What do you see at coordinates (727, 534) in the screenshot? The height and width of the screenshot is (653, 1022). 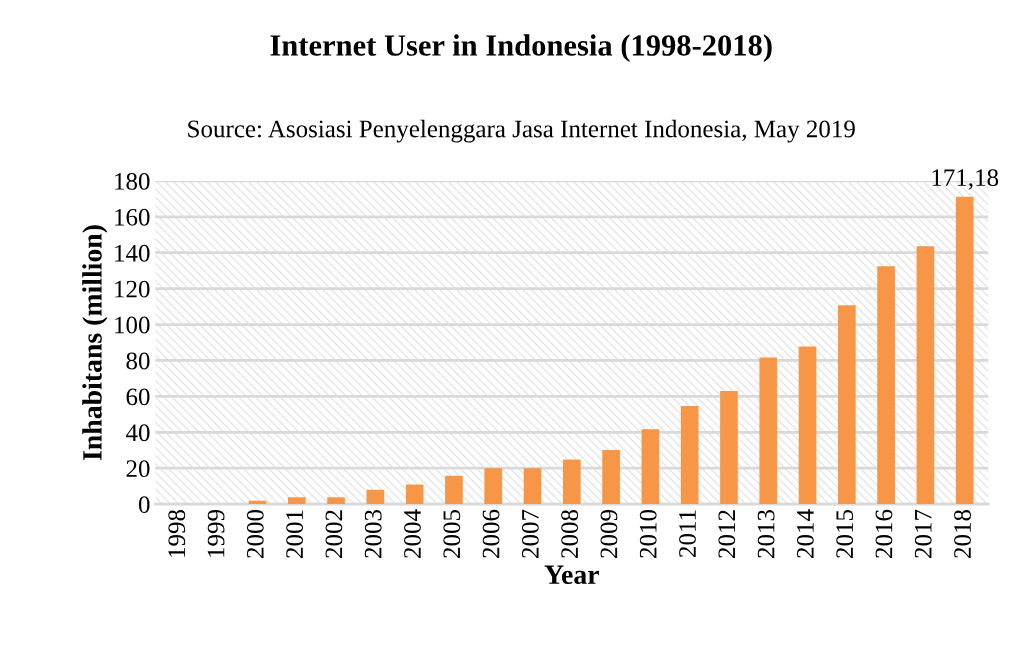 I see `x-tick-label: 2012` at bounding box center [727, 534].